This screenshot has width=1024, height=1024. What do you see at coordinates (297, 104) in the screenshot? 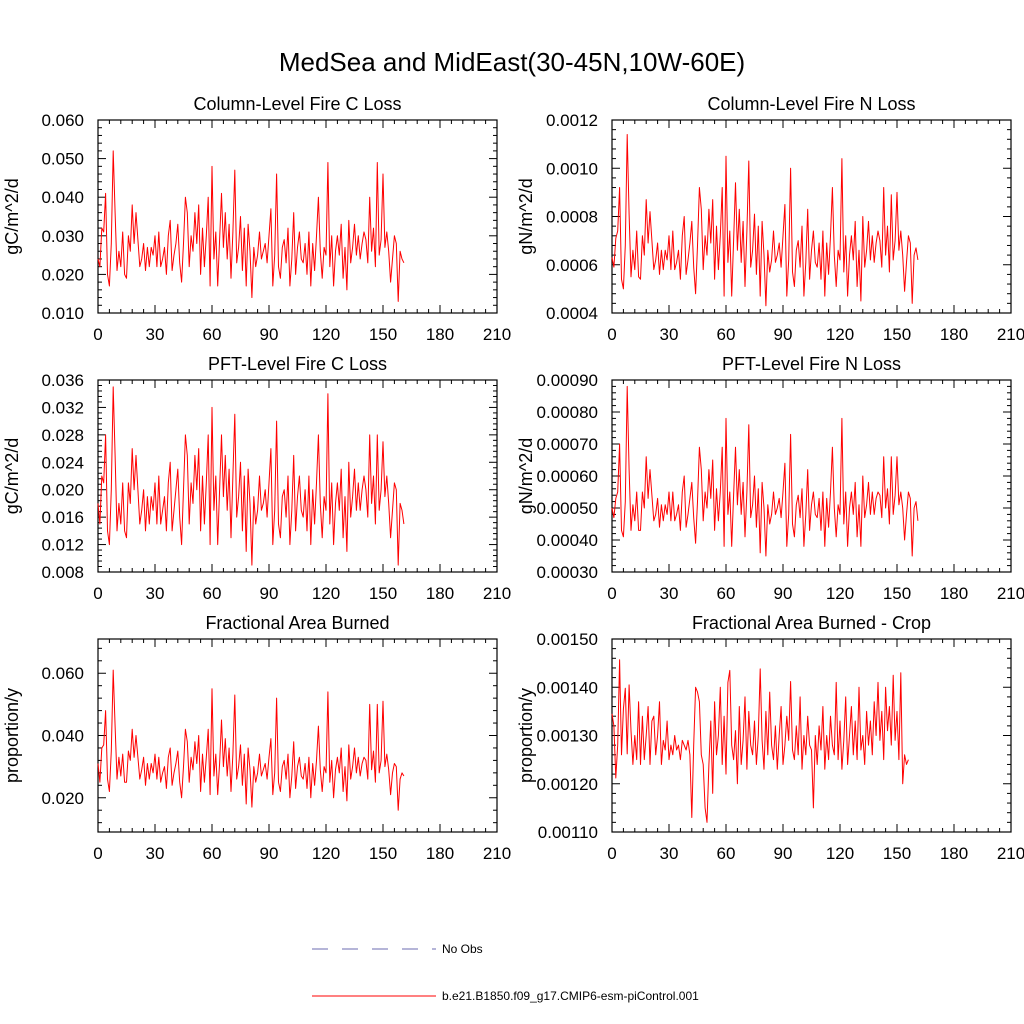
I see `panel-title: Column-Level Fire C Loss` at bounding box center [297, 104].